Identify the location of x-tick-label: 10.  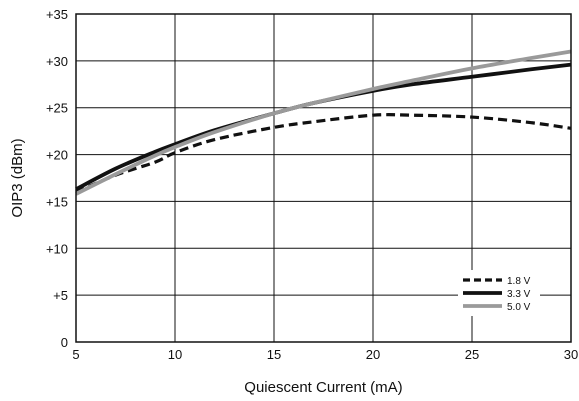
(175, 354).